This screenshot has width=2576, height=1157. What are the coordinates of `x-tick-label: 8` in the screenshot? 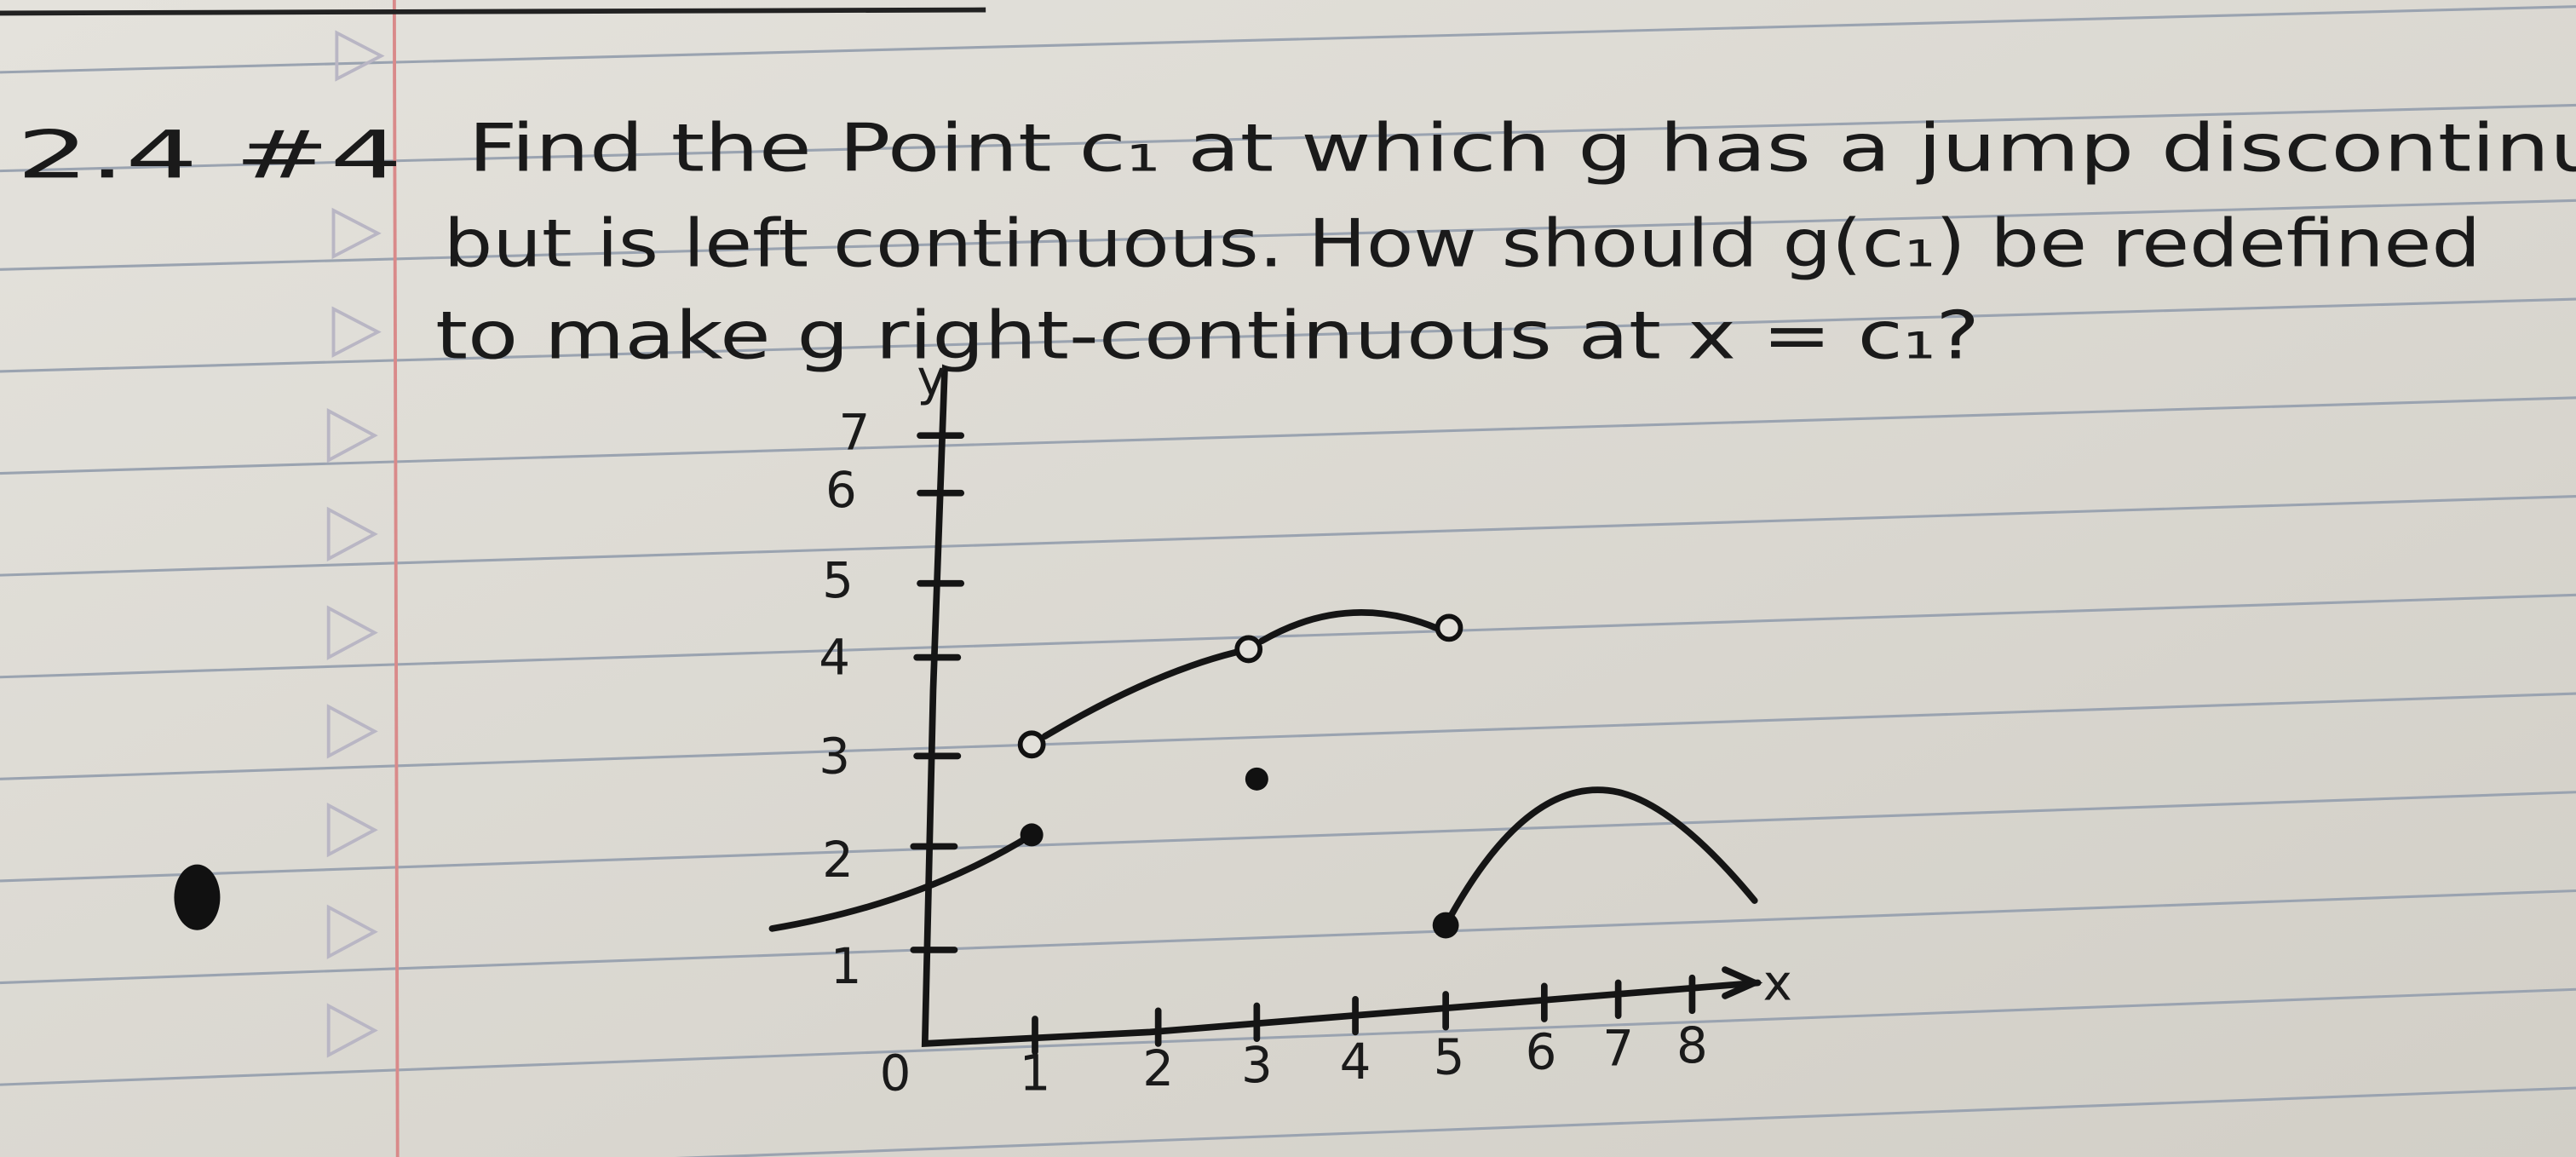 It's located at (1692, 1045).